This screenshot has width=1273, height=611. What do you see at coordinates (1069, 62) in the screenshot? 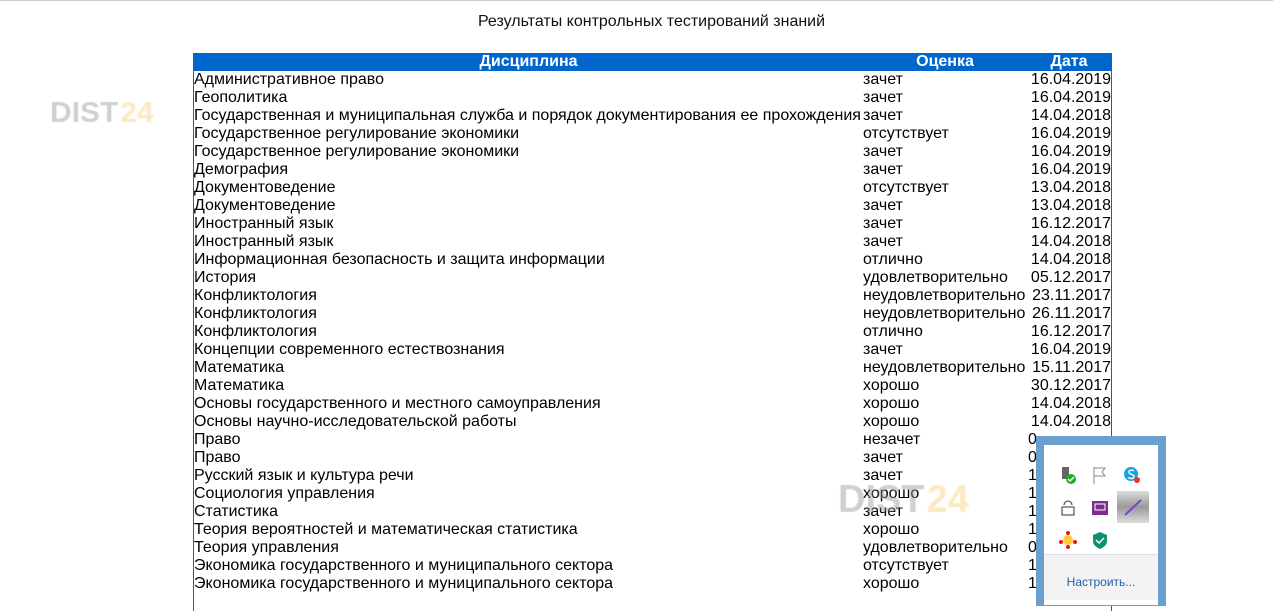
I see `header-date: Дата` at bounding box center [1069, 62].